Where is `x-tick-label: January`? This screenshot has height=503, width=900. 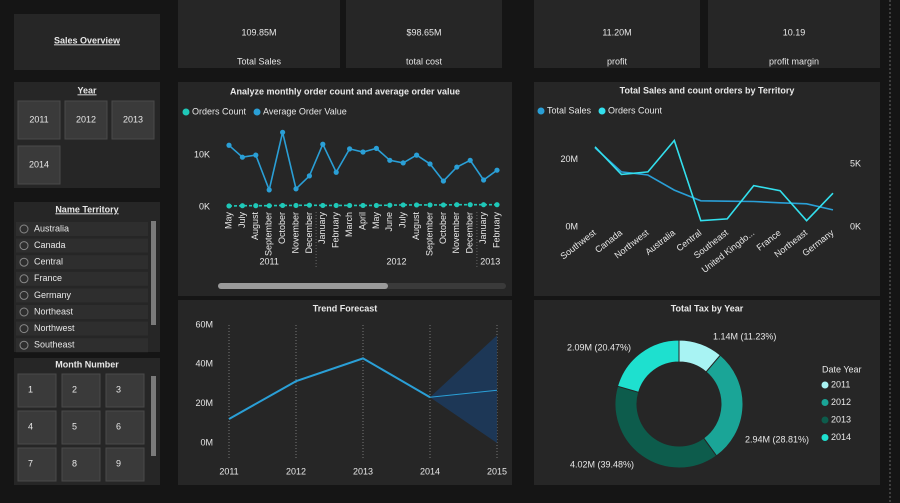
x-tick-label: January is located at coordinates (322, 228).